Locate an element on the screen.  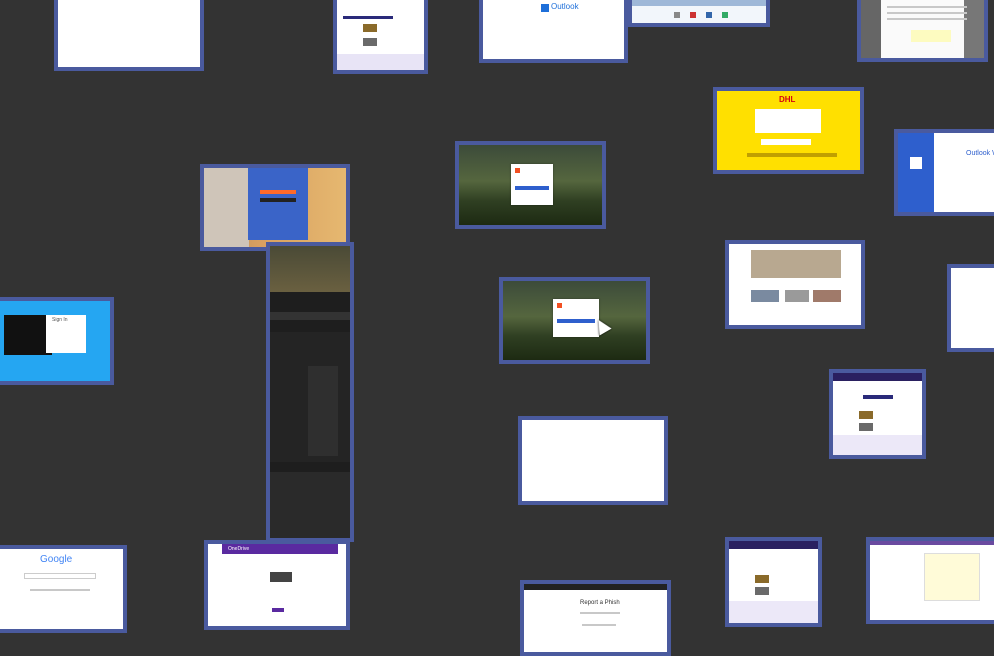
thumbnail-onedrive-office: OneDrive is located at coordinates (277, 585).